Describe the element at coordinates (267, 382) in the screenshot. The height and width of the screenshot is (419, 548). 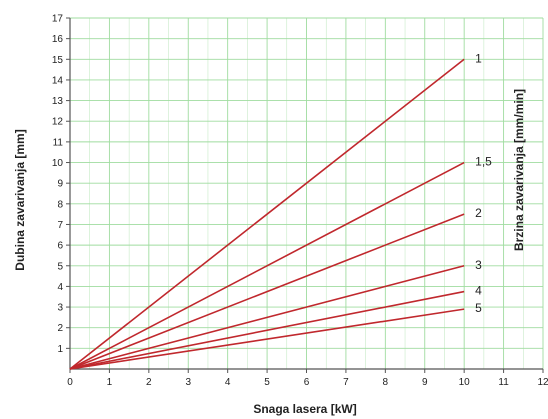
I see `x-tick-label: 5` at that location.